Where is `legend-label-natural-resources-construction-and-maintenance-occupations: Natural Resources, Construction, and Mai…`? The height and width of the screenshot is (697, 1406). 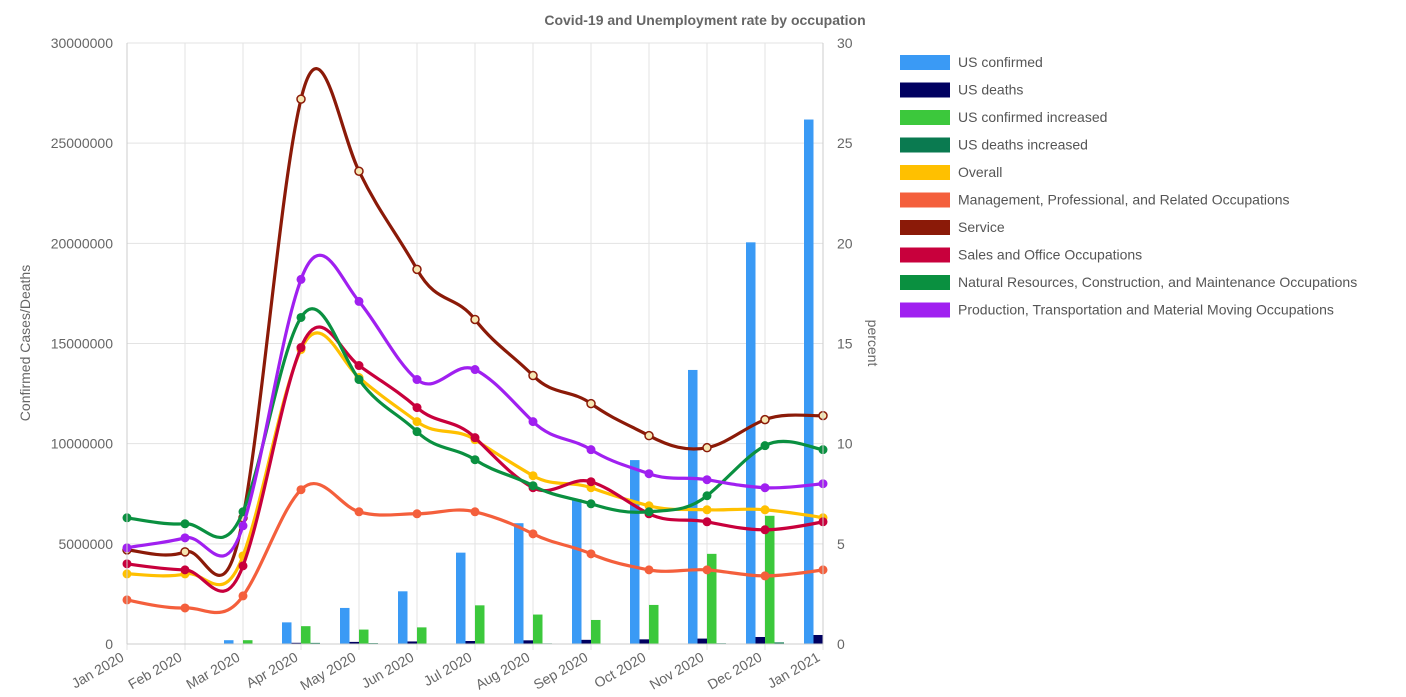
legend-label-natural-resources-construction-and-maintenance-occupations: Natural Resources, Construction, and Mai… is located at coordinates (1157, 282).